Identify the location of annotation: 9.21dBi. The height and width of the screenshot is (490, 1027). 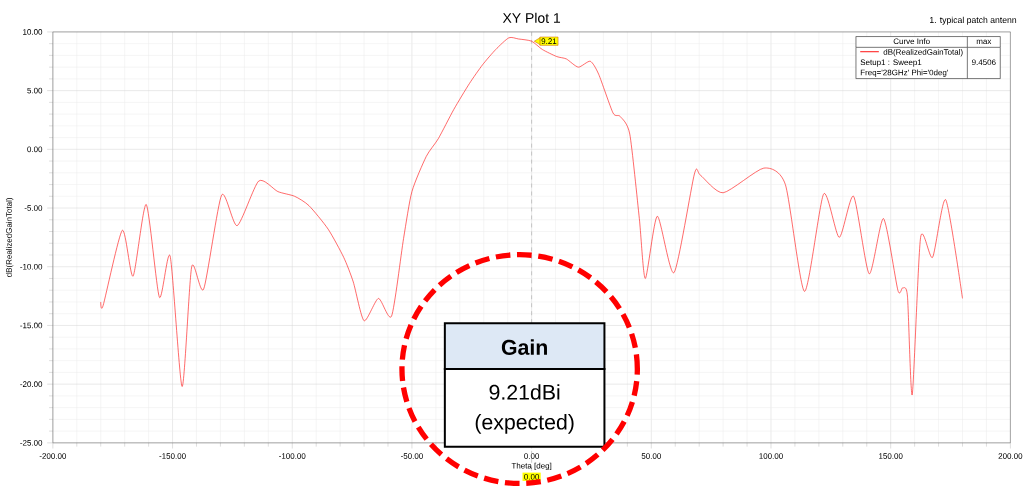
(524, 392).